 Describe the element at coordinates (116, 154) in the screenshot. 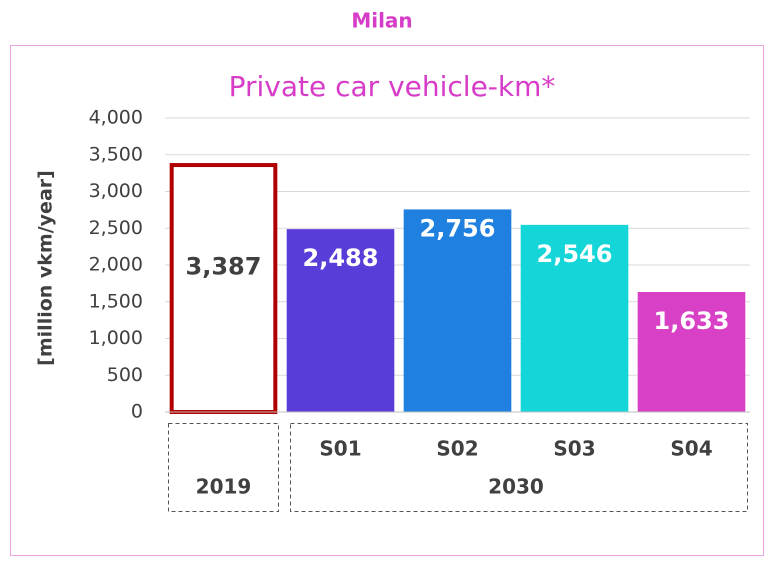

I see `y-tick-label: 3,500` at that location.